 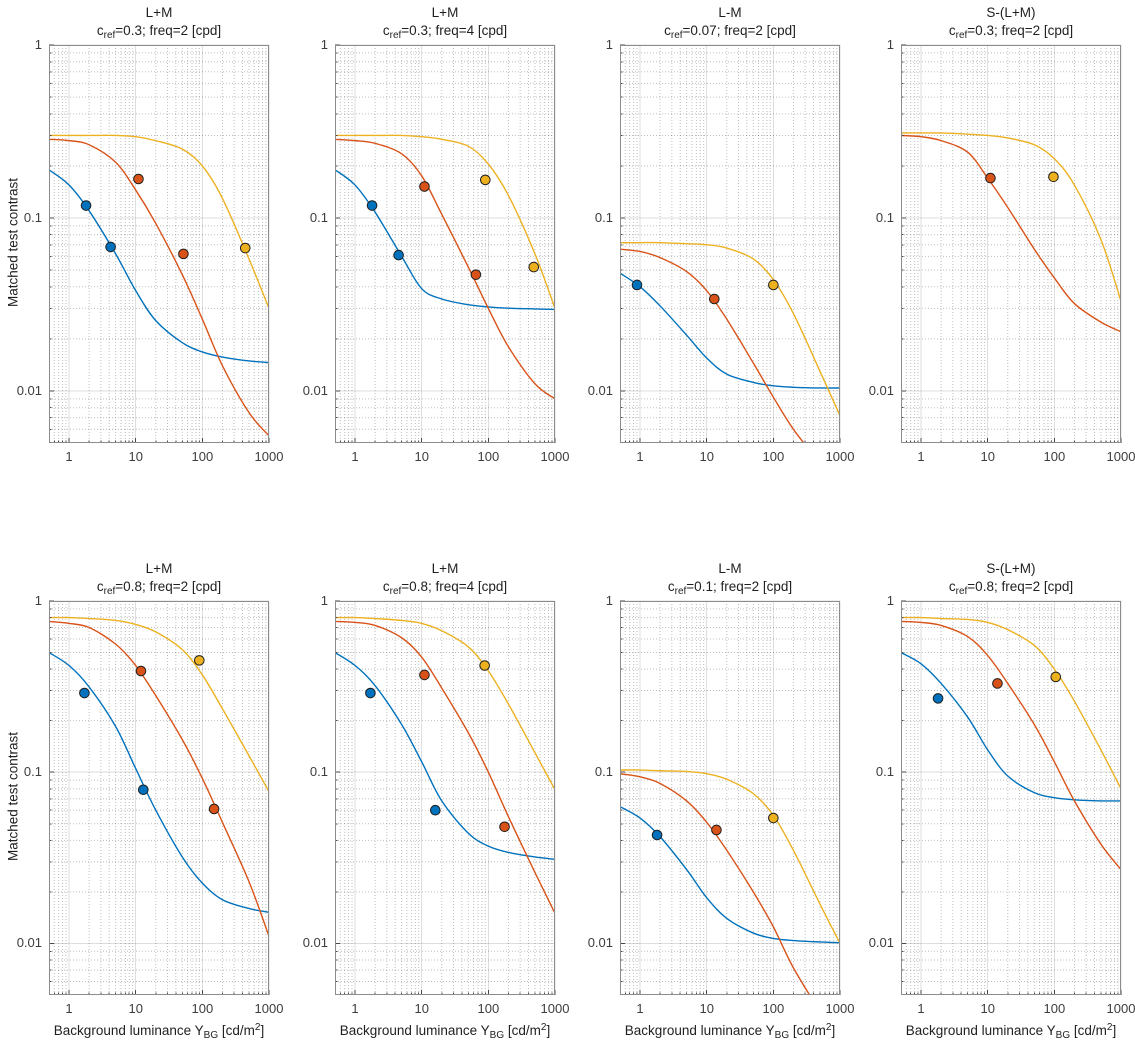 I want to click on subtitle-rest: =0.8; freq=4 [cpd], so click(x=454, y=586).